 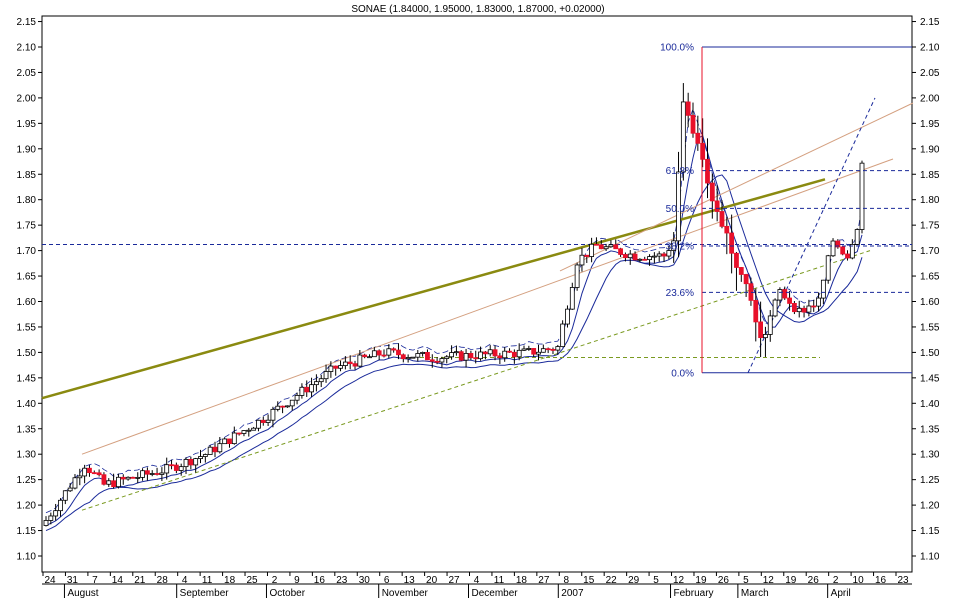 I want to click on y-tick-label-right: 2.05, so click(x=930, y=73).